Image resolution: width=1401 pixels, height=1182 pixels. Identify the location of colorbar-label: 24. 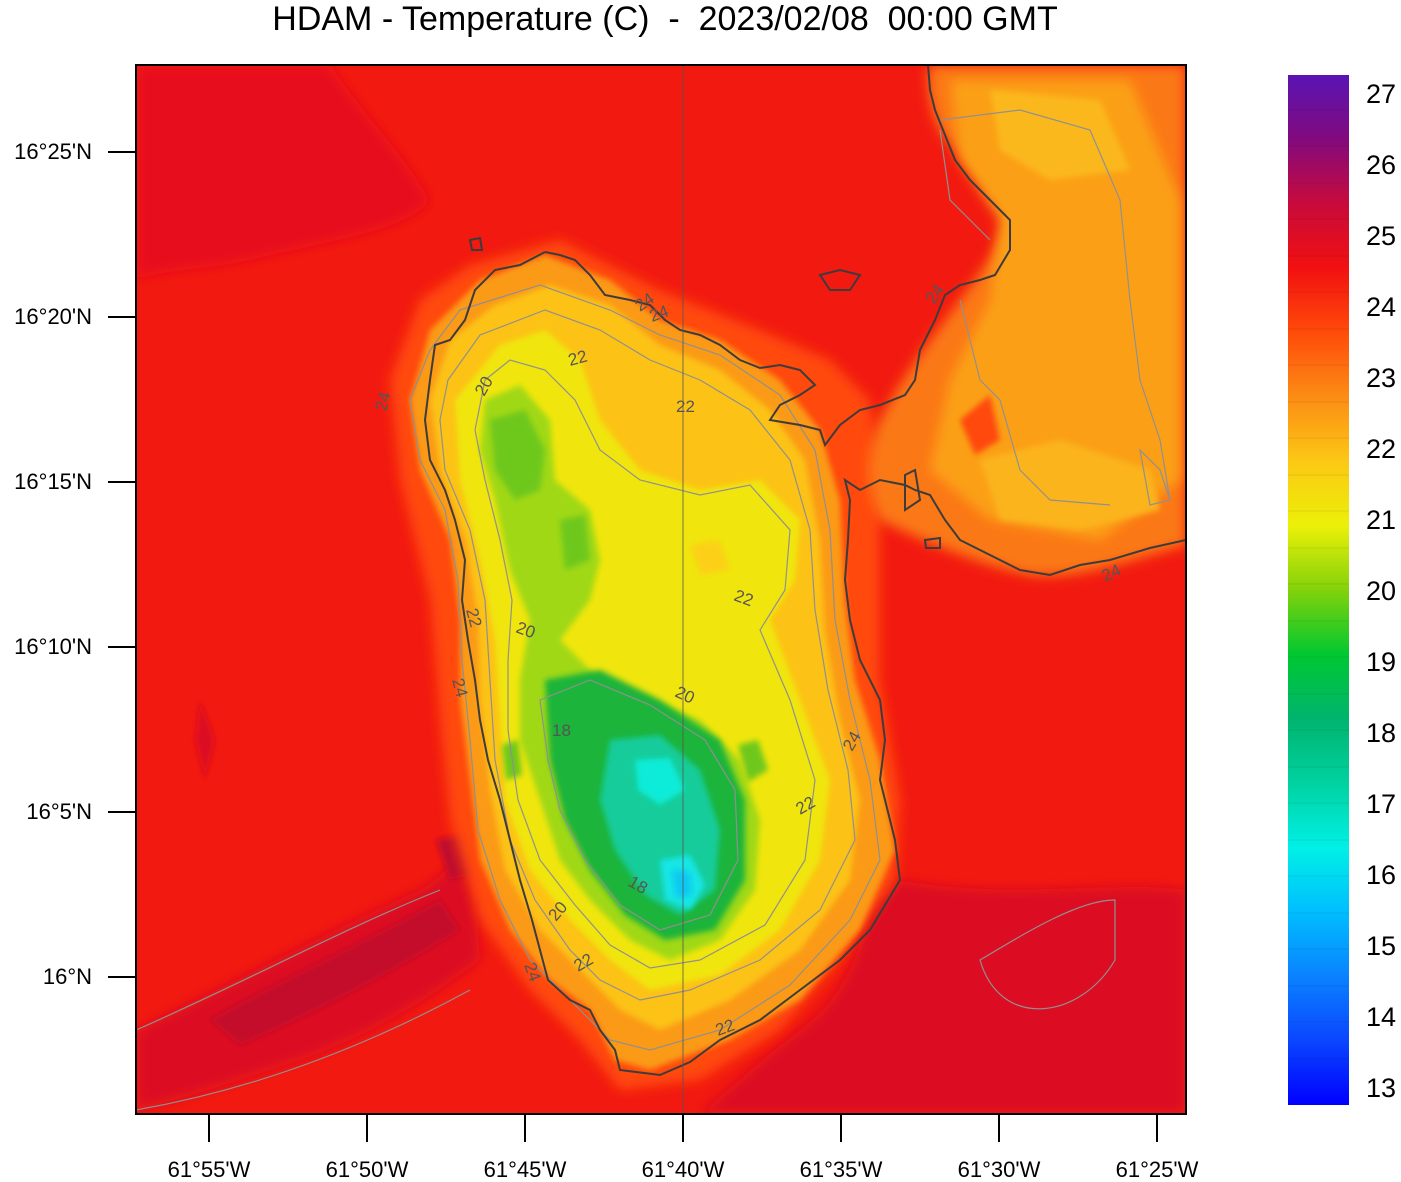
(1381, 307).